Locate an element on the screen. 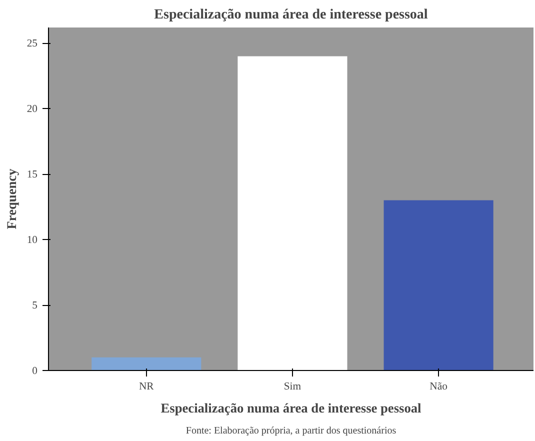 The height and width of the screenshot is (441, 535). y-tick-label: 0 is located at coordinates (35, 371).